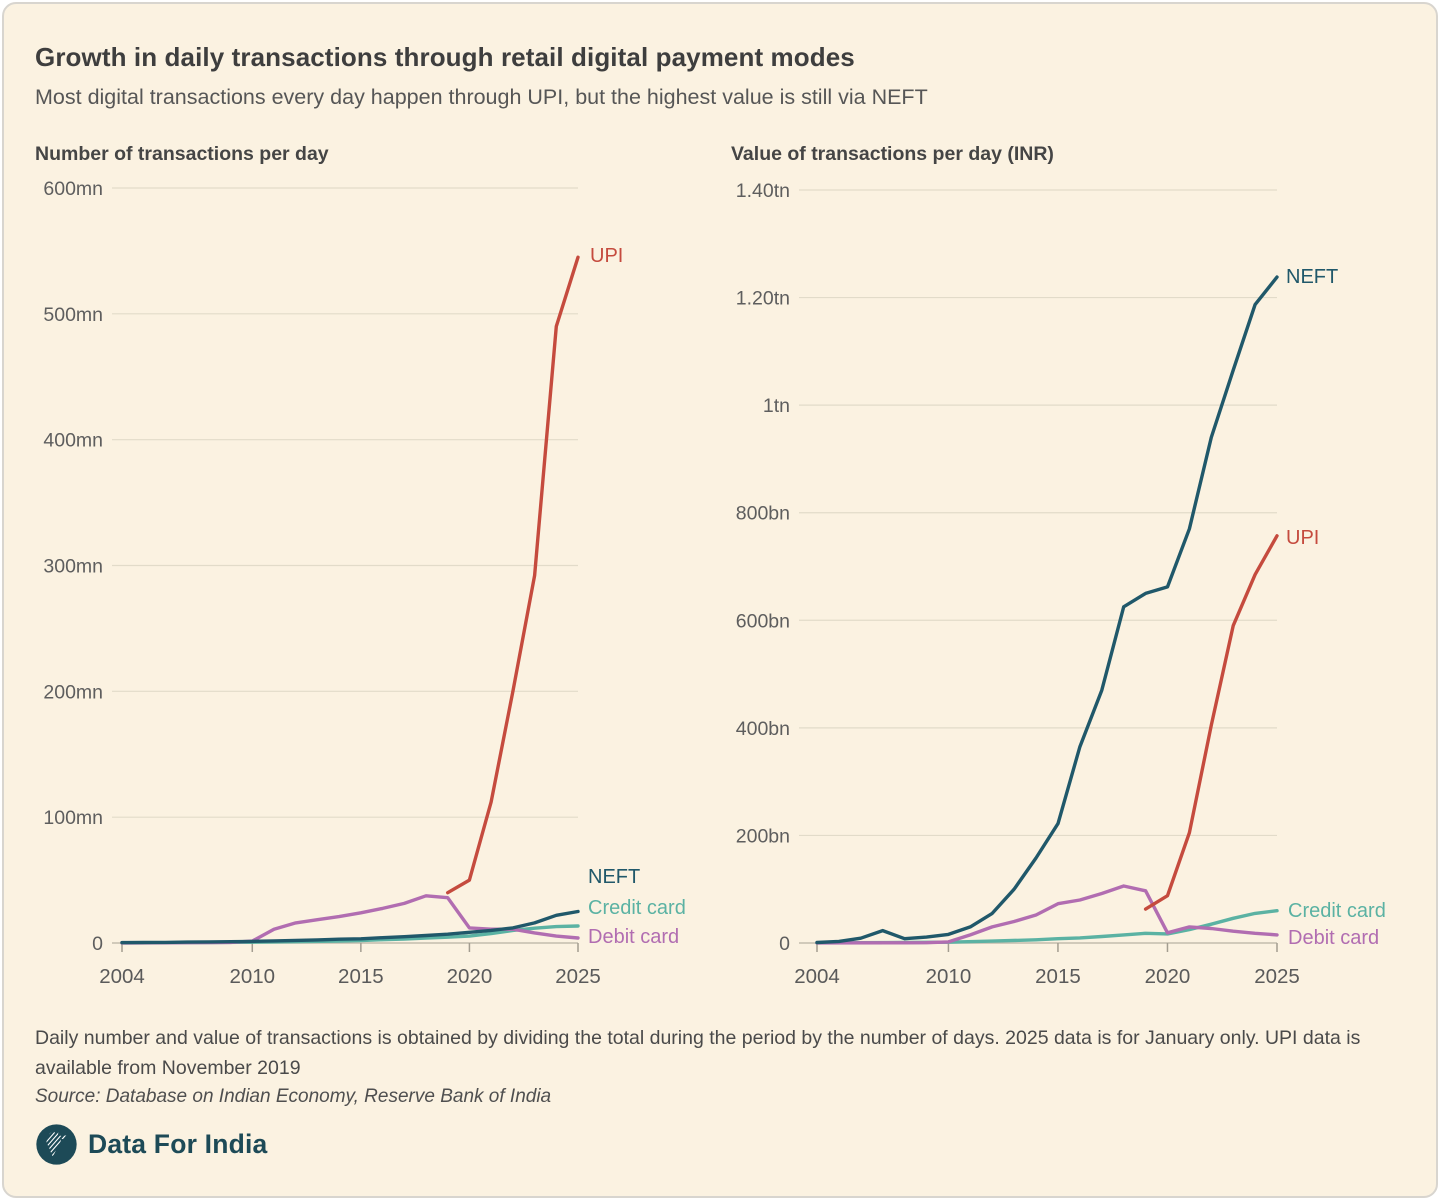 The height and width of the screenshot is (1200, 1440). What do you see at coordinates (73, 315) in the screenshot?
I see `y-tick-label: 500mn` at bounding box center [73, 315].